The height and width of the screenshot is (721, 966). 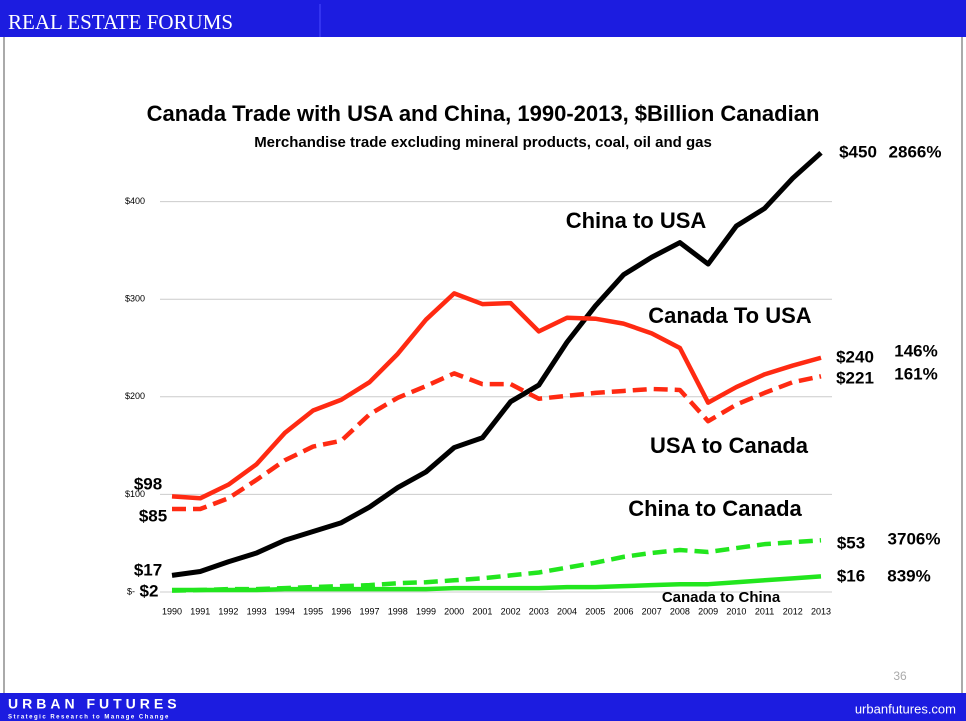 I want to click on x-tick-label: 1998, so click(x=398, y=611).